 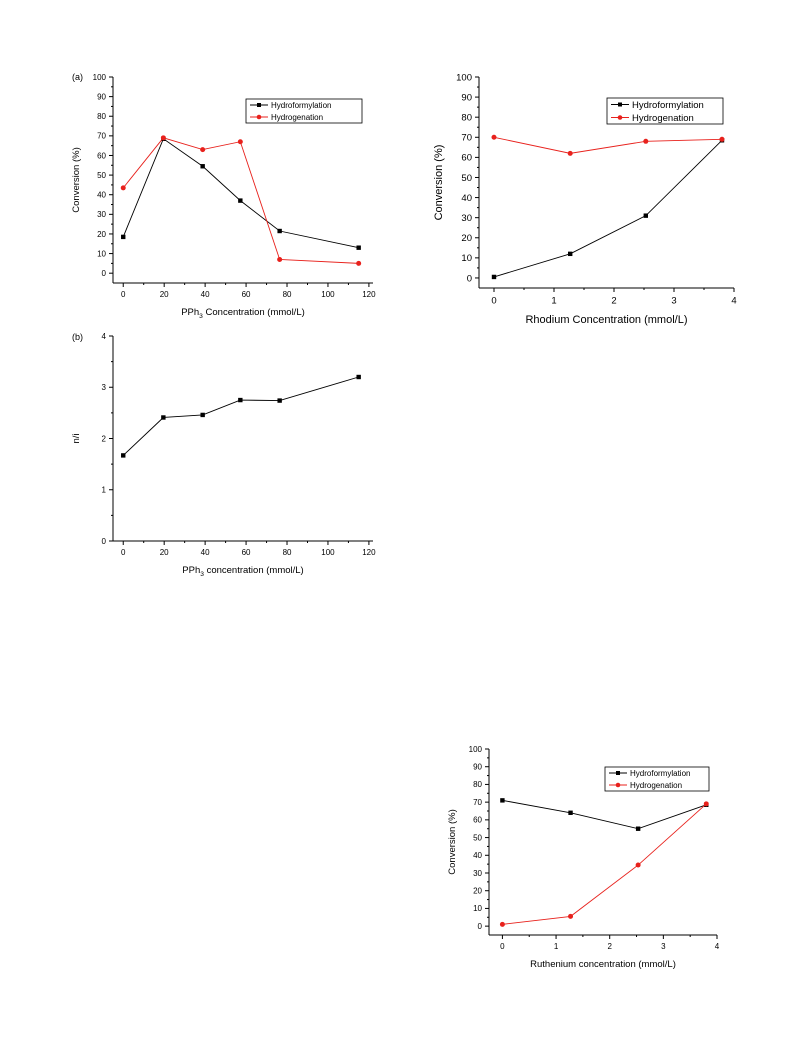 I want to click on panel-label: (b), so click(x=77, y=337).